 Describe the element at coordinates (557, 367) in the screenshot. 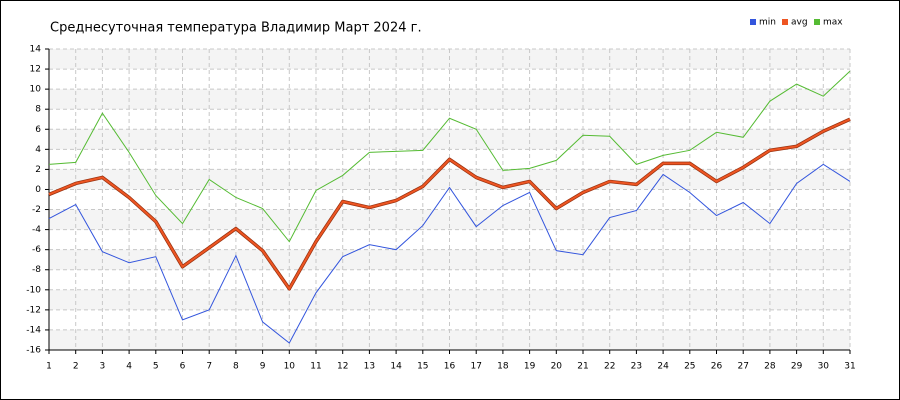

I see `x-tick-label: 20` at that location.